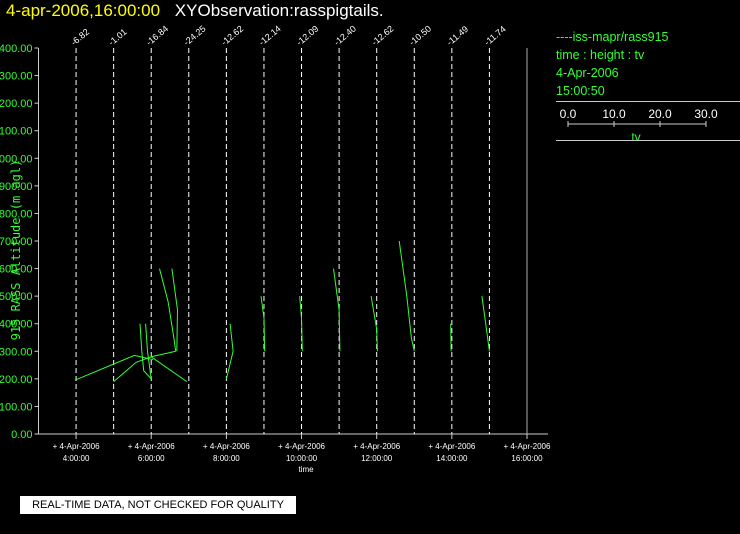 Image resolution: width=740 pixels, height=534 pixels. What do you see at coordinates (306, 469) in the screenshot?
I see `x-axis-label: time` at bounding box center [306, 469].